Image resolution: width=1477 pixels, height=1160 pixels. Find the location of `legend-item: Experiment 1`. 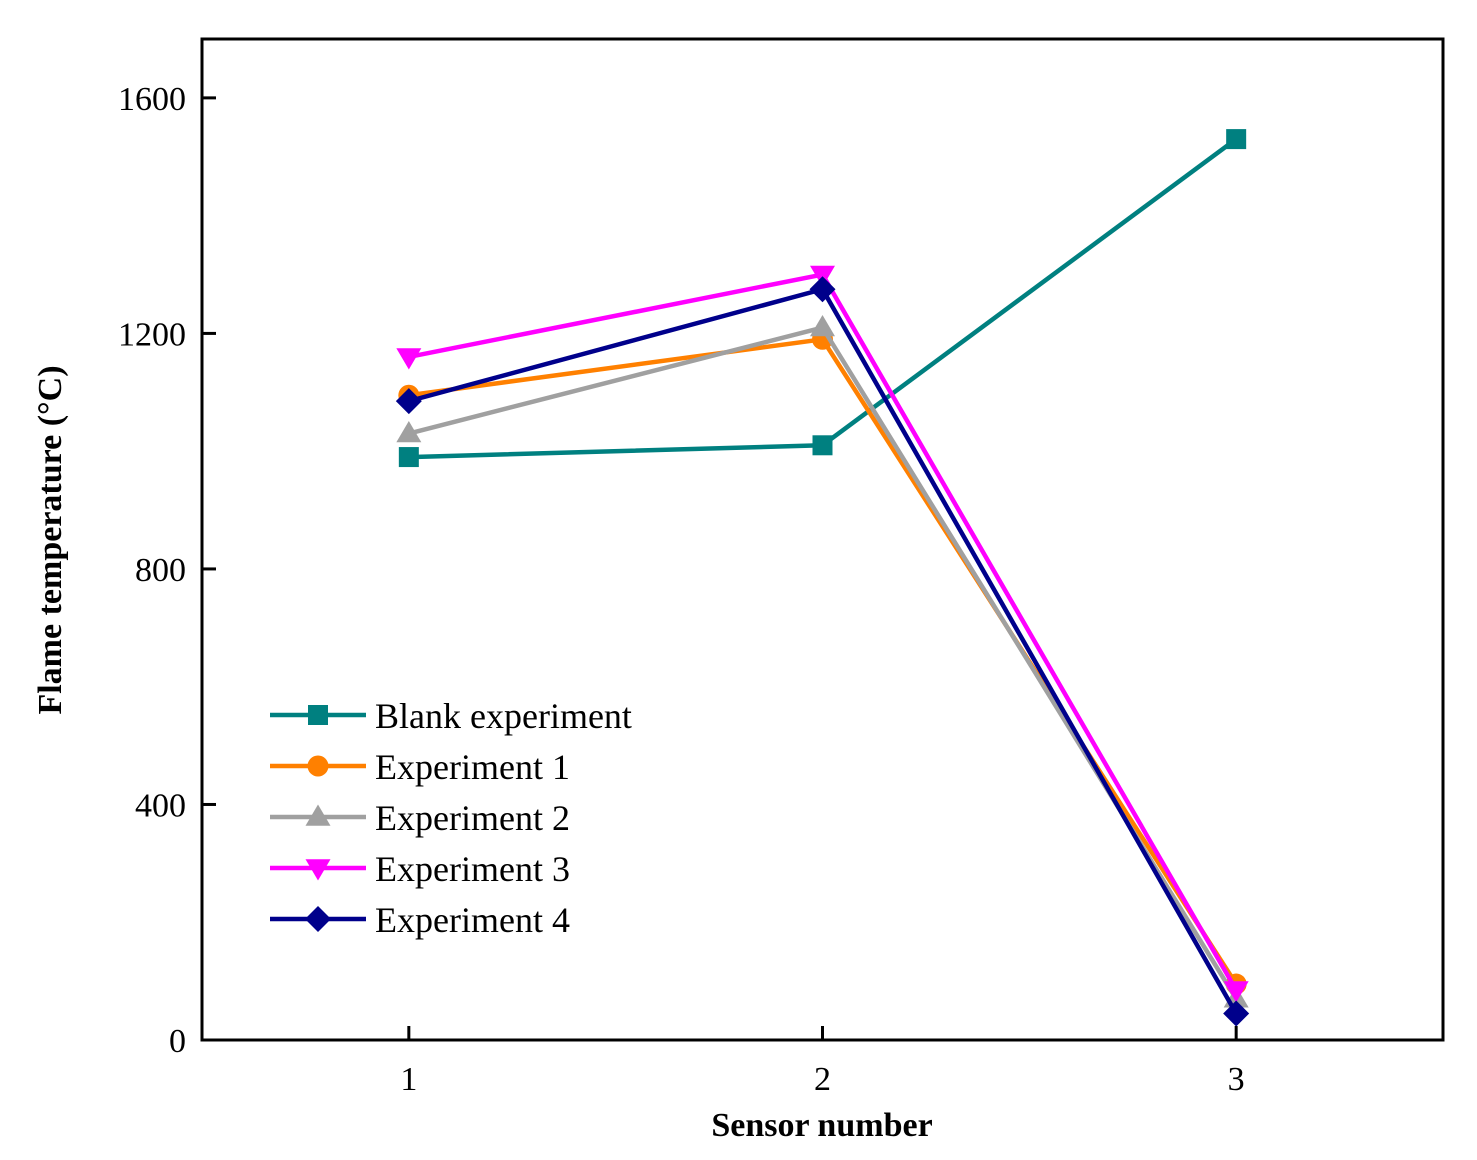

legend-item: Experiment 1 is located at coordinates (420, 767).